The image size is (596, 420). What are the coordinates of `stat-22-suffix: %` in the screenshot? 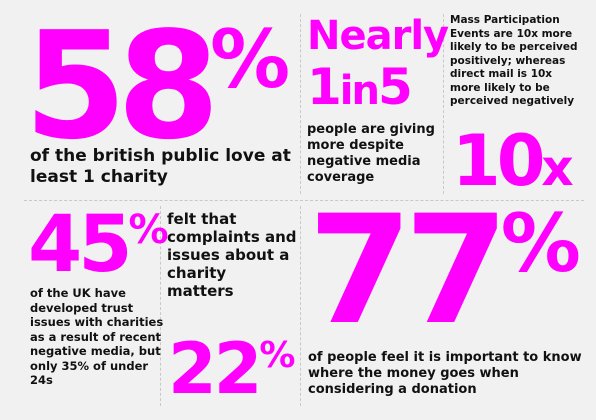 It's located at (277, 355).